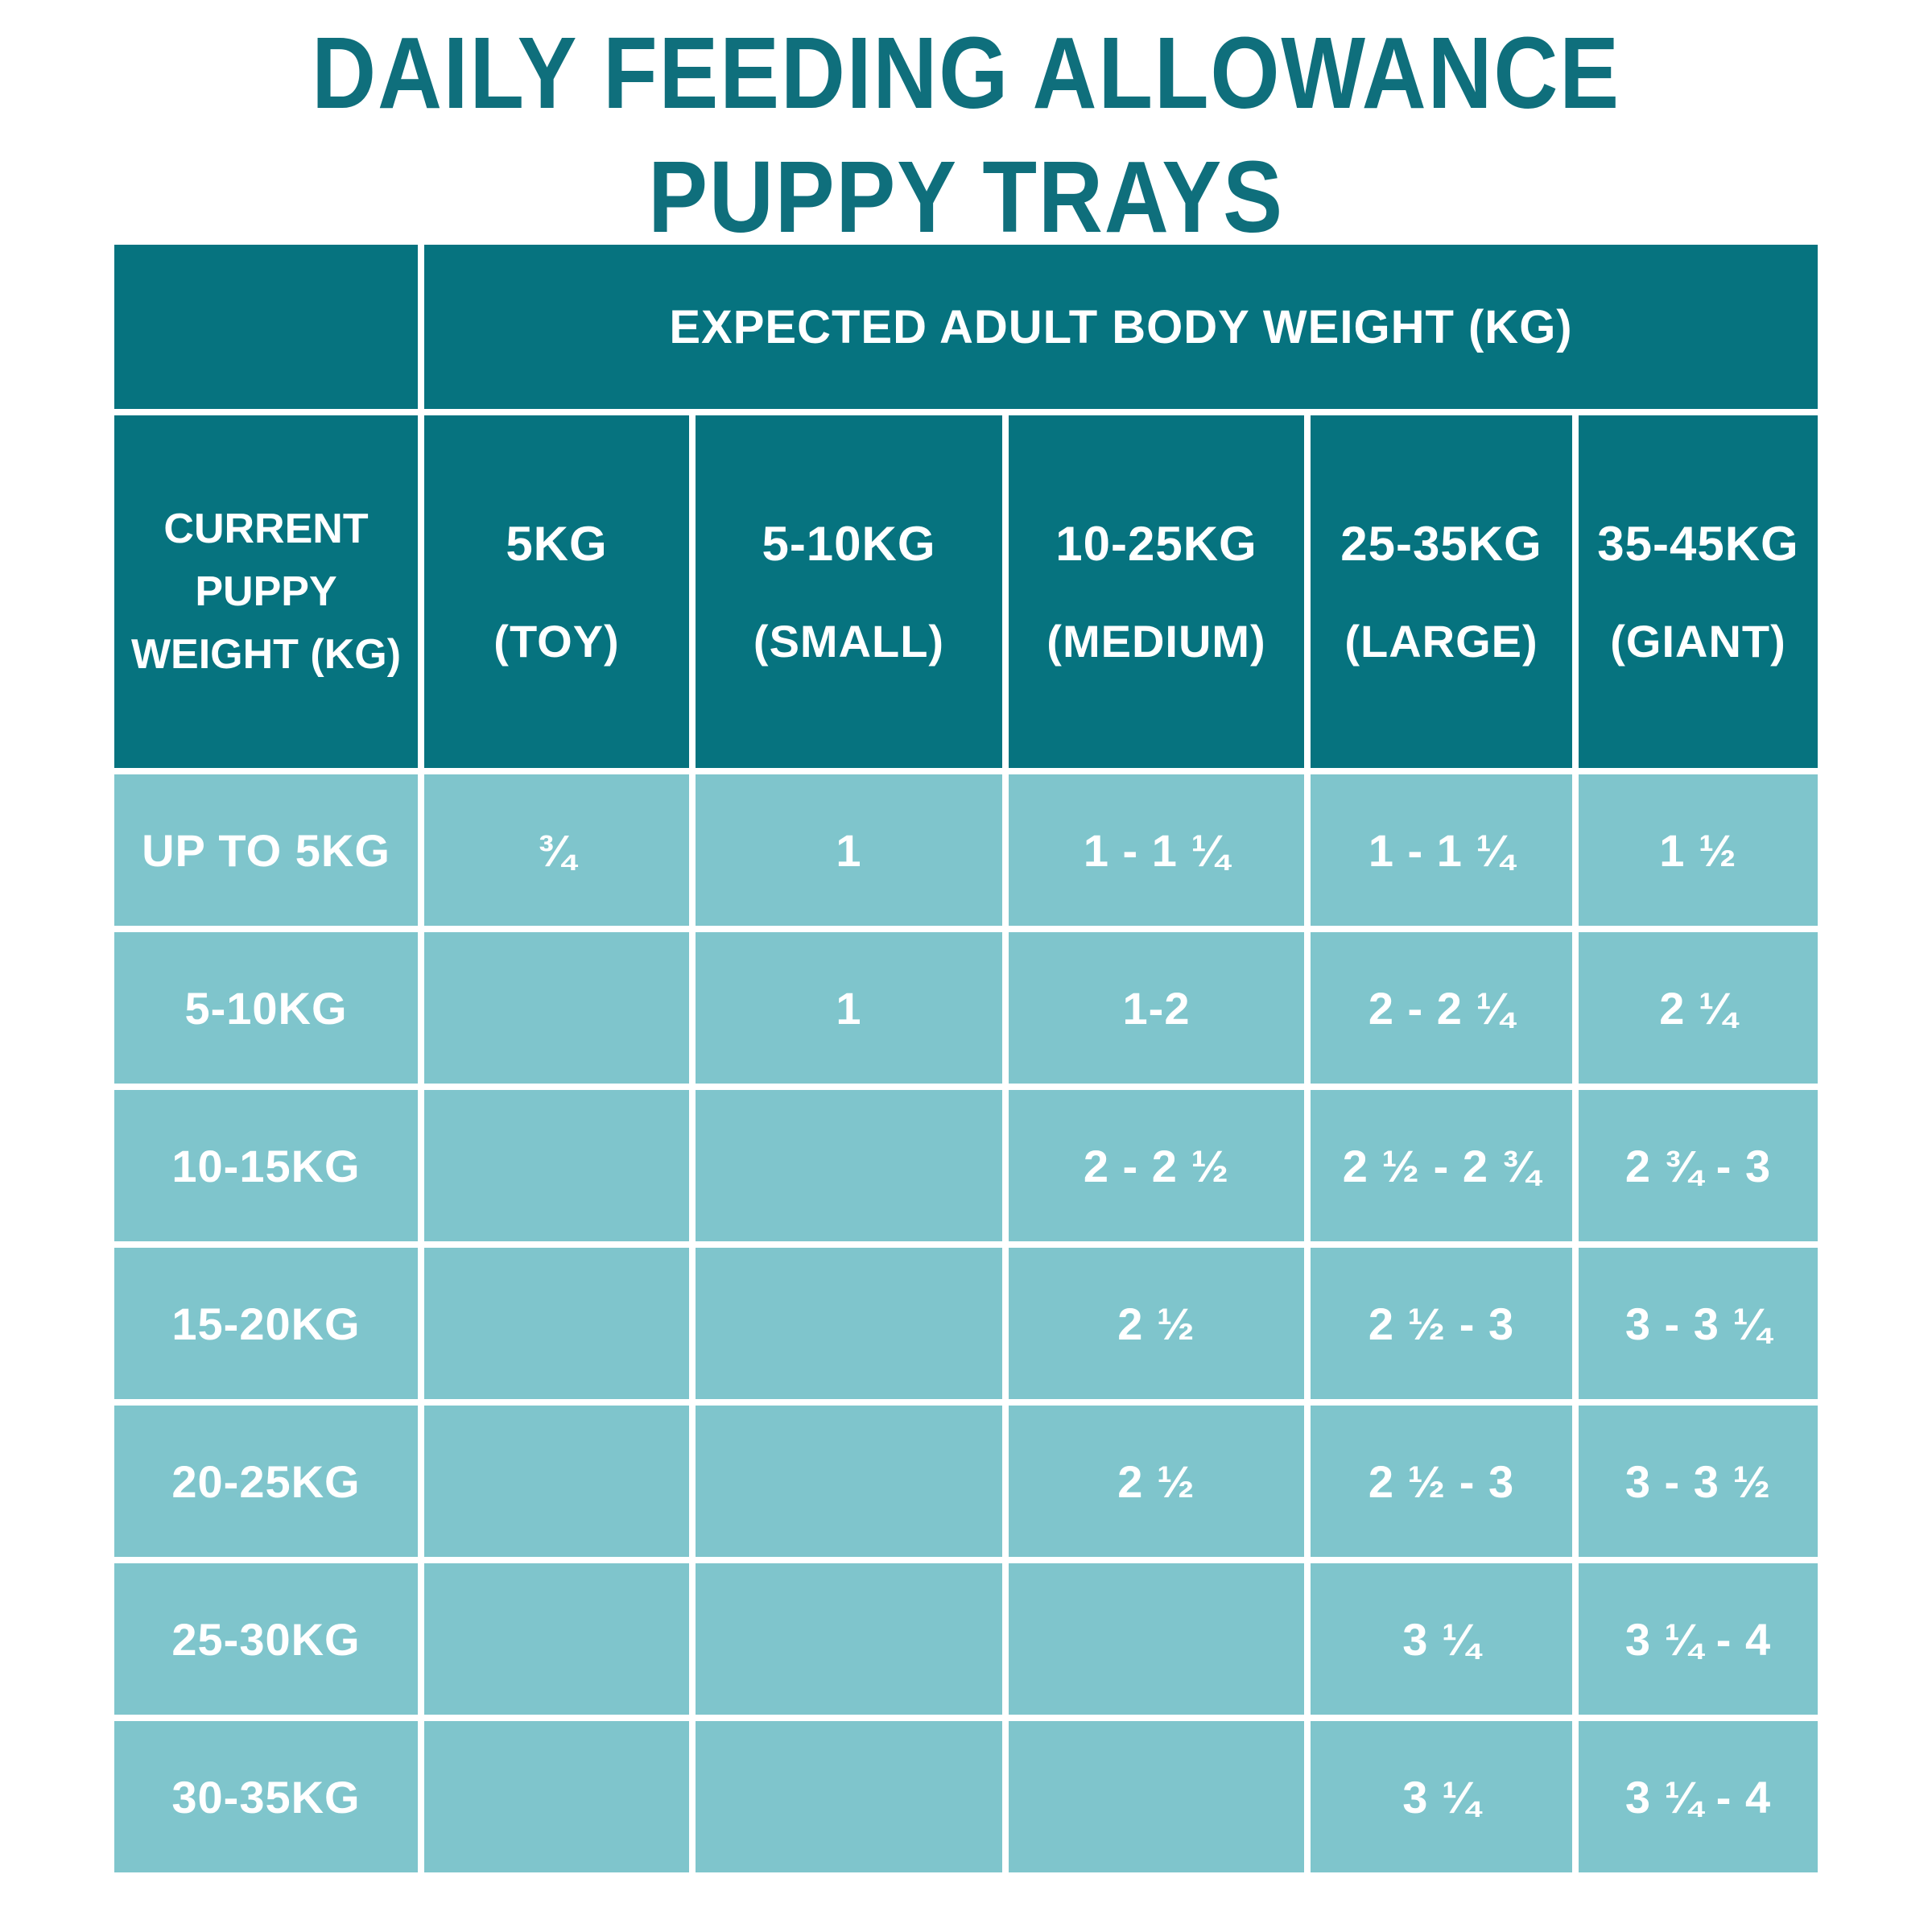  What do you see at coordinates (266, 591) in the screenshot?
I see `row-header-title-cell: CURRENT PUPPY WEIGHT (KG)` at bounding box center [266, 591].